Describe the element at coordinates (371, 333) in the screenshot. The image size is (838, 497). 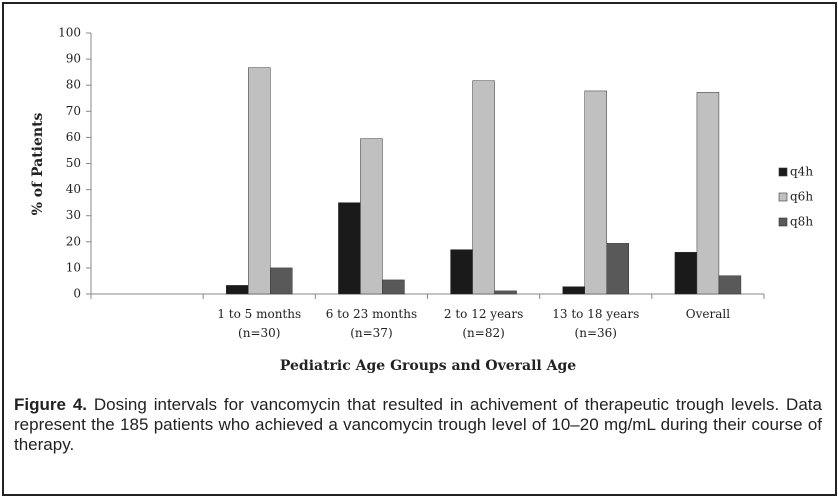
I see `x-tick-label-line: (n=37)` at that location.